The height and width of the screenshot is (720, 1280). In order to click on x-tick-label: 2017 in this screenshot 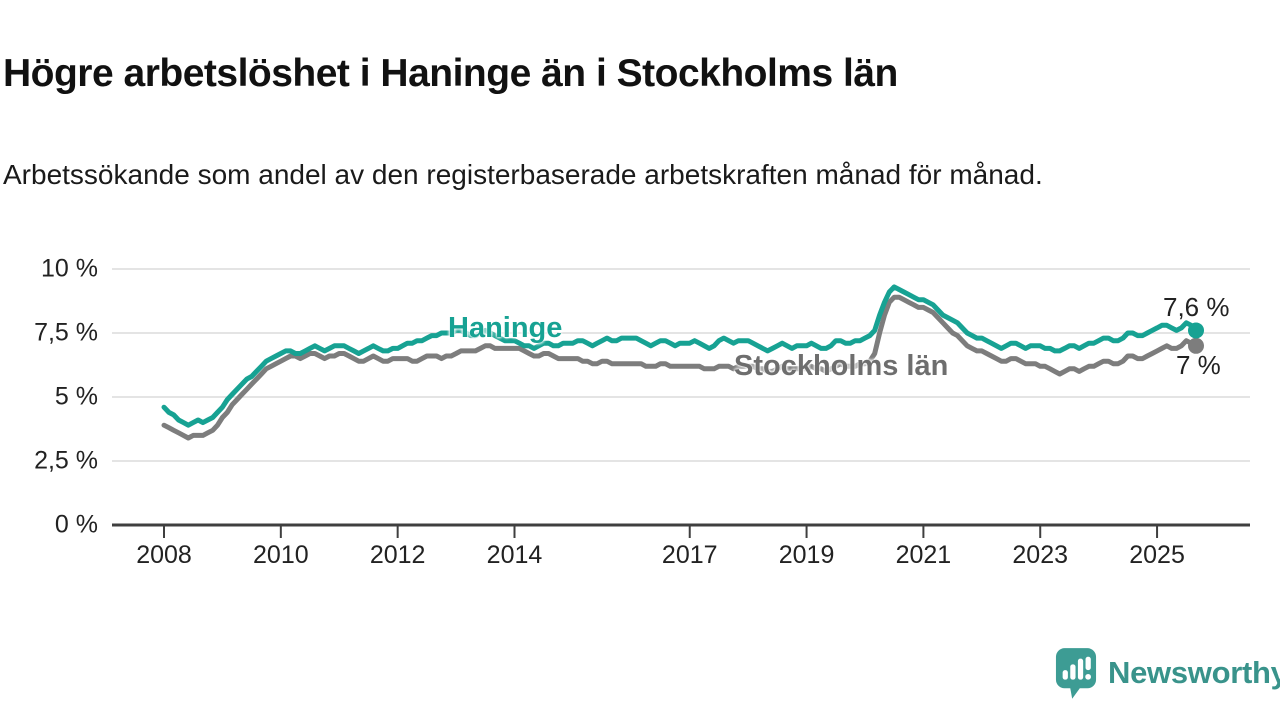, I will do `click(689, 555)`.